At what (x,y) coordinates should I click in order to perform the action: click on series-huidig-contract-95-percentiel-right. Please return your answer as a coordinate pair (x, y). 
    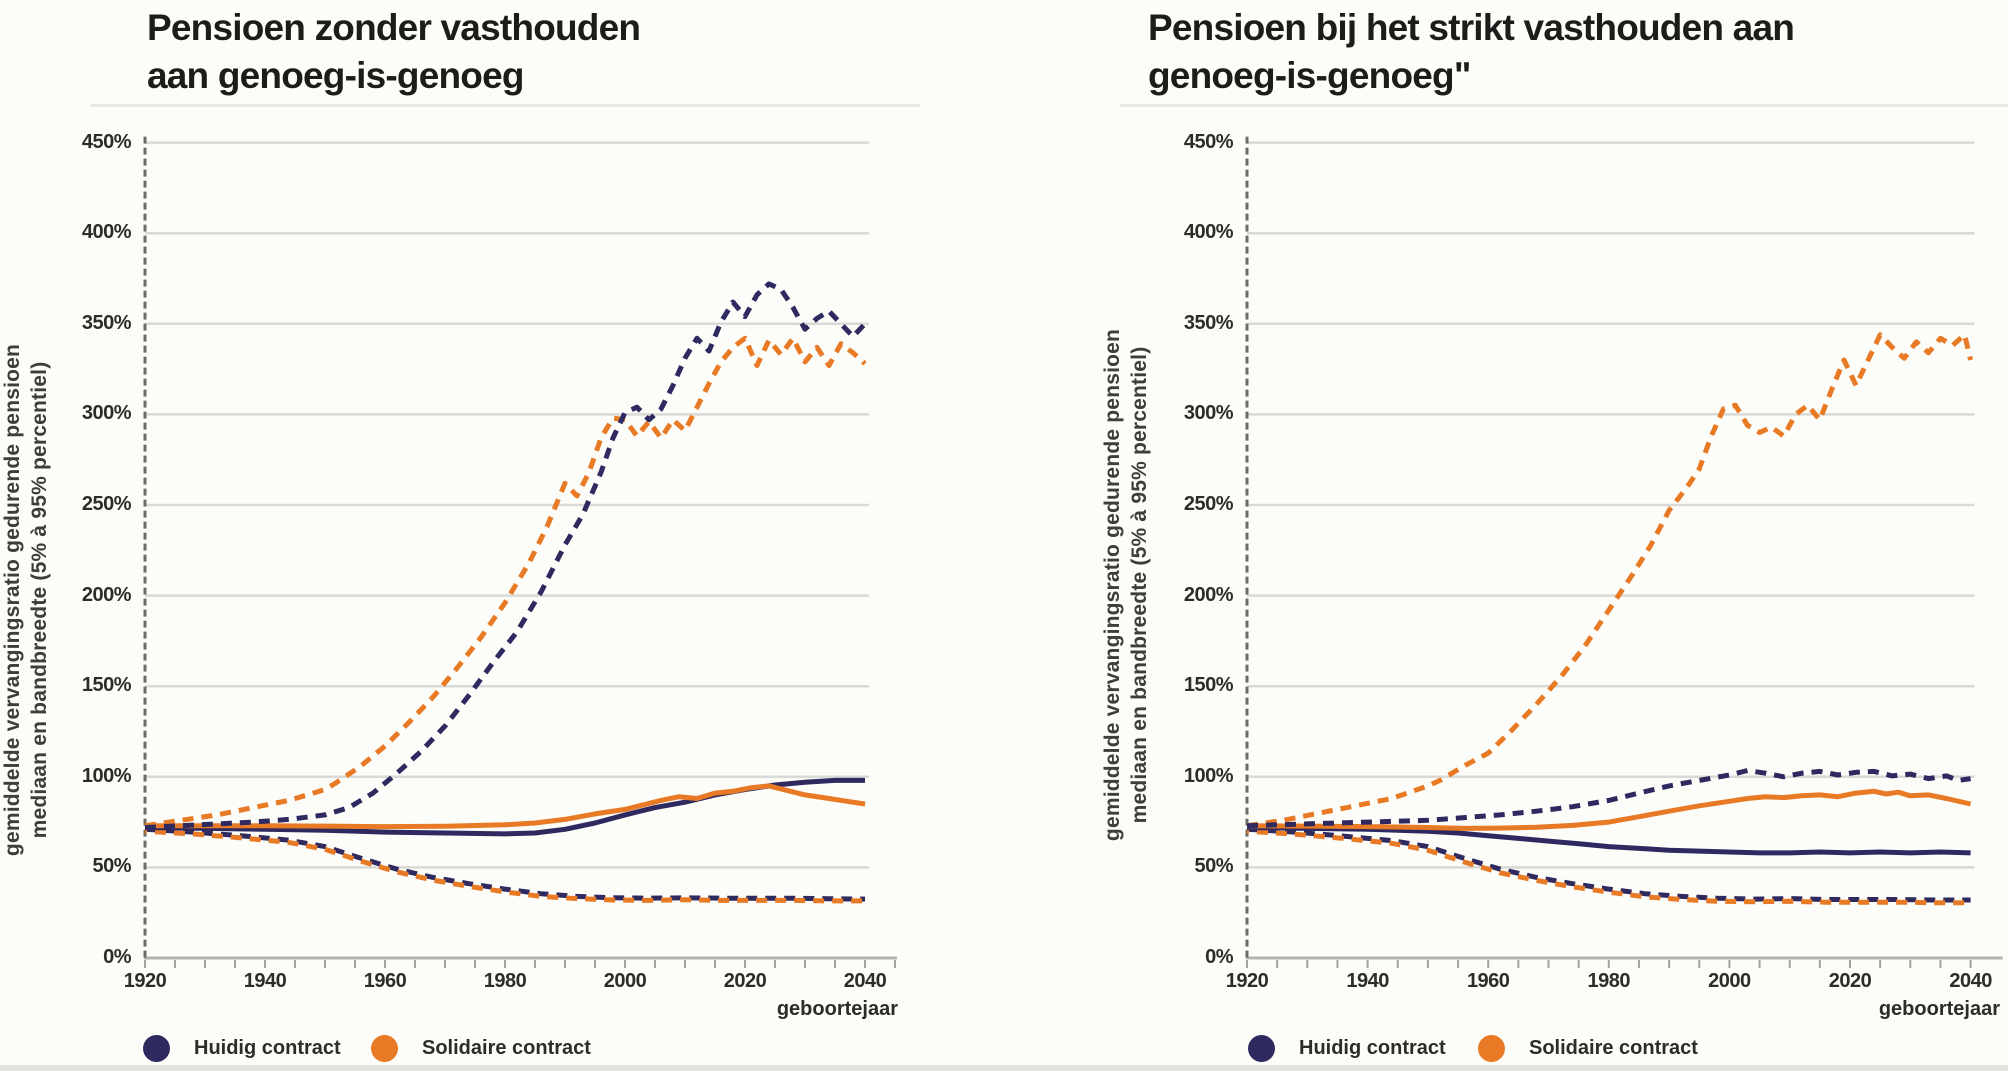
    Looking at the image, I should click on (1608, 798).